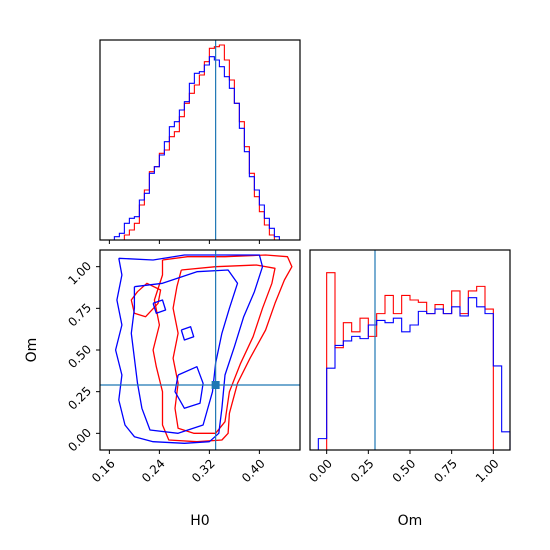  Describe the element at coordinates (79, 356) in the screenshot. I see `contour-ytick-label-2: 0.50` at that location.